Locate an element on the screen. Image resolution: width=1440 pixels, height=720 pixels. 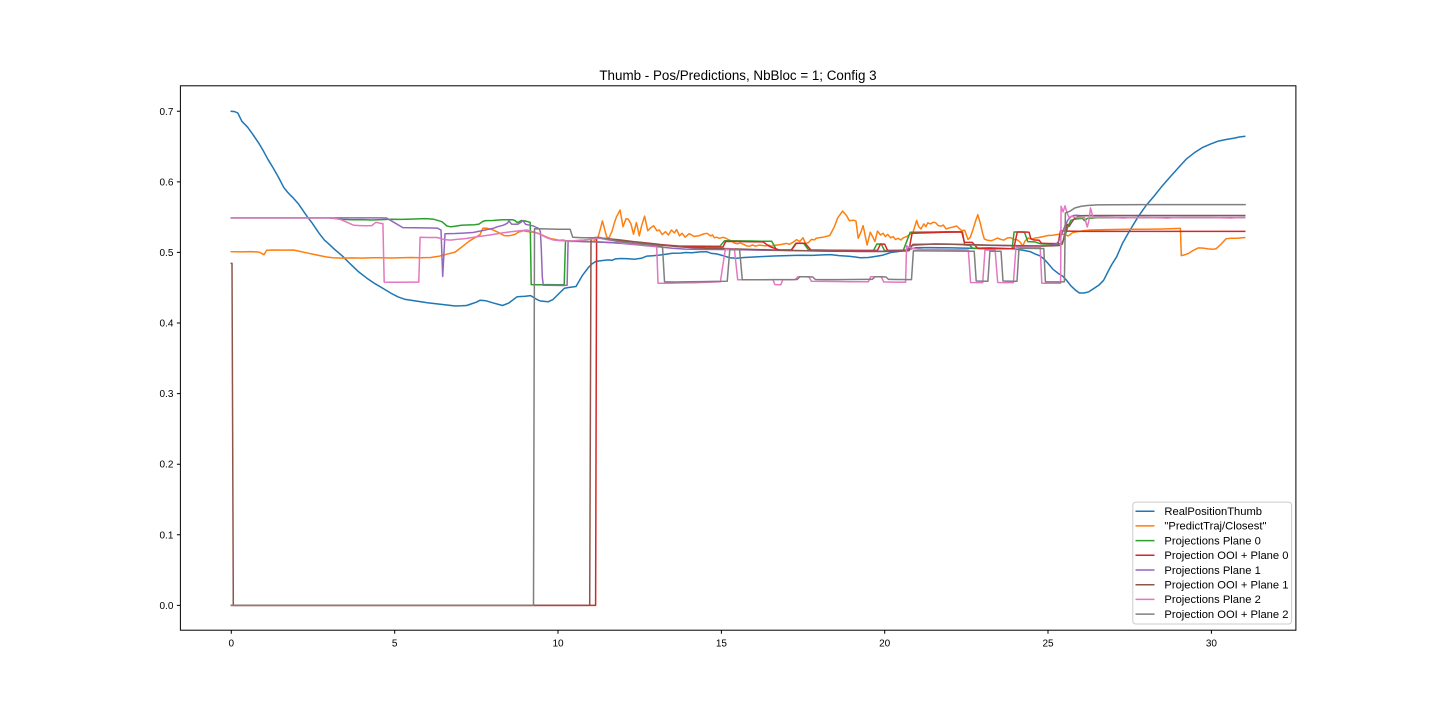
svg-text: Projections Plane 1 is located at coordinates (1212, 571).